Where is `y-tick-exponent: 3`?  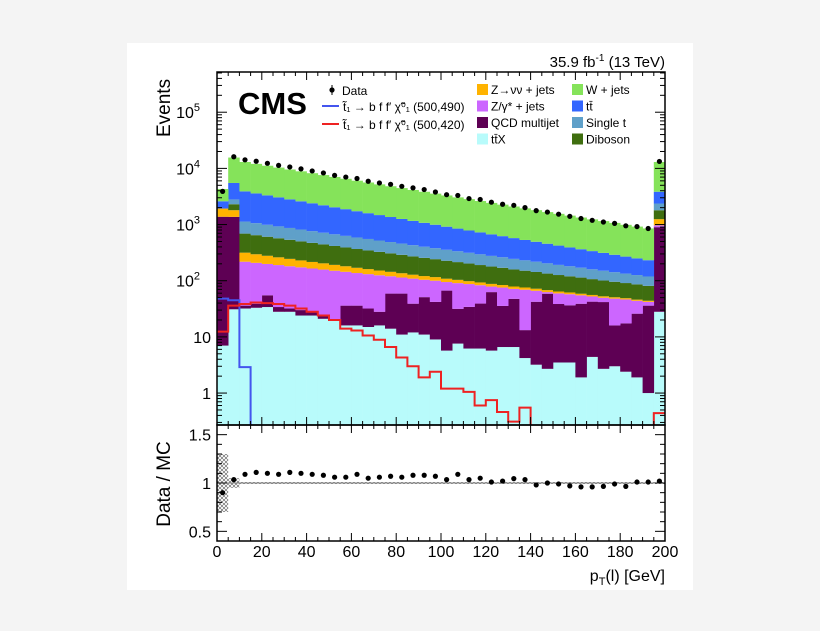
y-tick-exponent: 3 is located at coordinates (197, 221).